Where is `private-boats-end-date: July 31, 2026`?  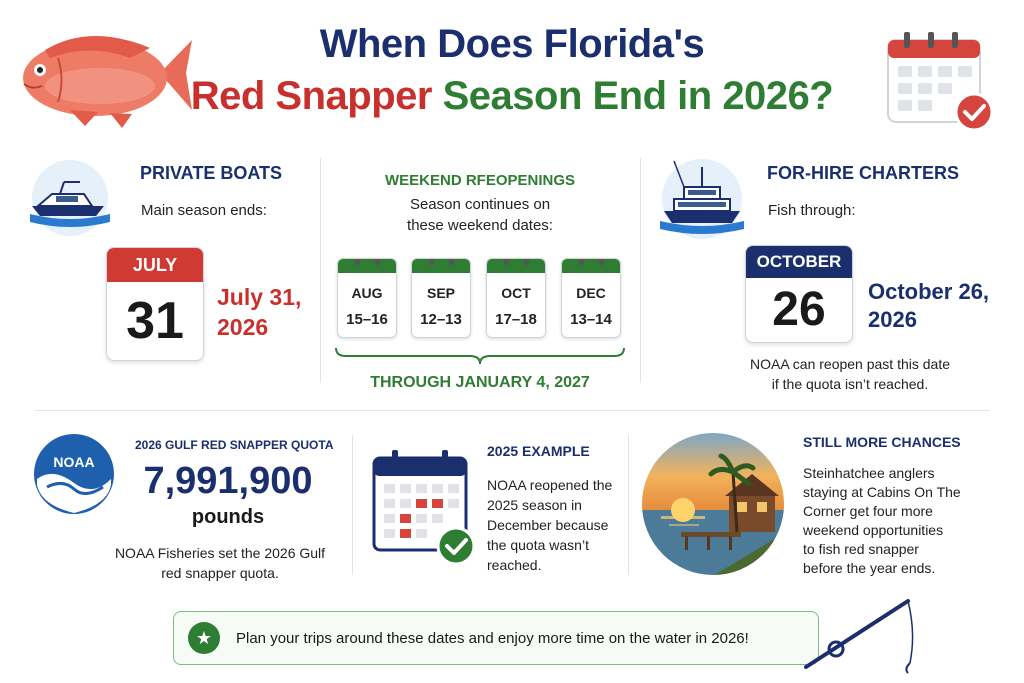 private-boats-end-date: July 31, 2026 is located at coordinates (259, 312).